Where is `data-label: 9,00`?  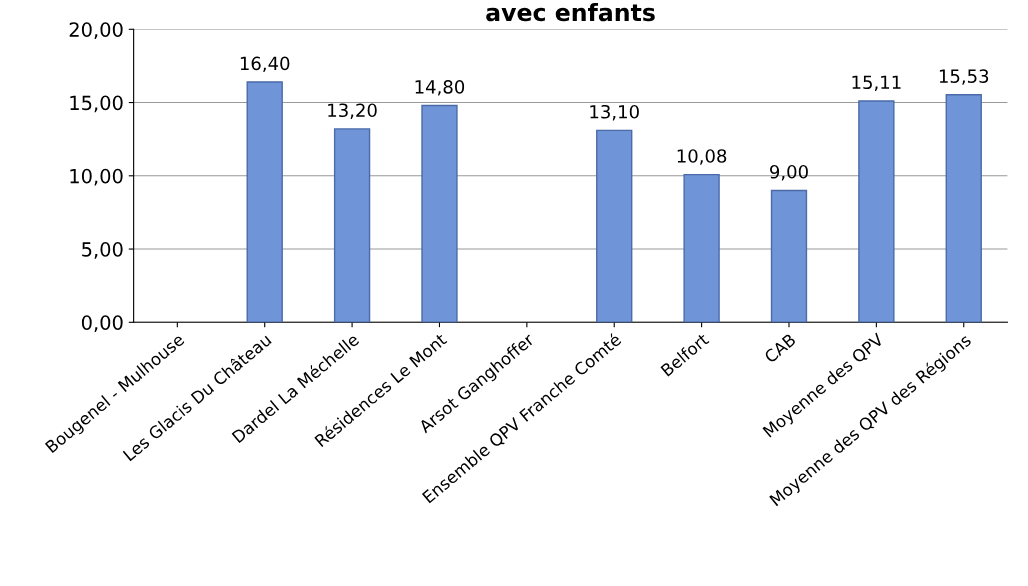 data-label: 9,00 is located at coordinates (789, 172).